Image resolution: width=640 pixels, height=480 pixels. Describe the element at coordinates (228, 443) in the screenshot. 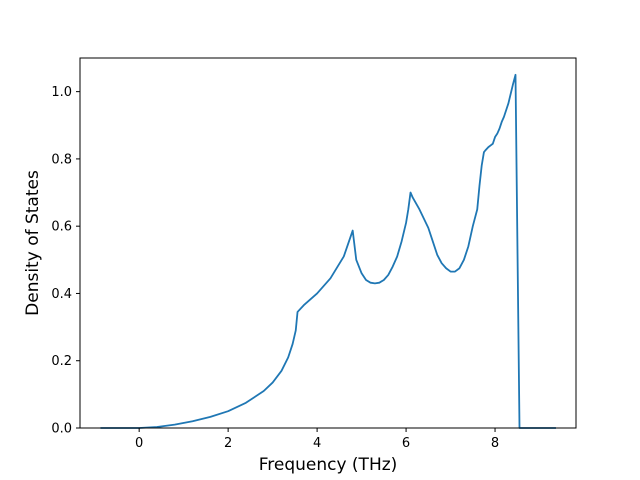

I see `x-tick-label: 2` at that location.